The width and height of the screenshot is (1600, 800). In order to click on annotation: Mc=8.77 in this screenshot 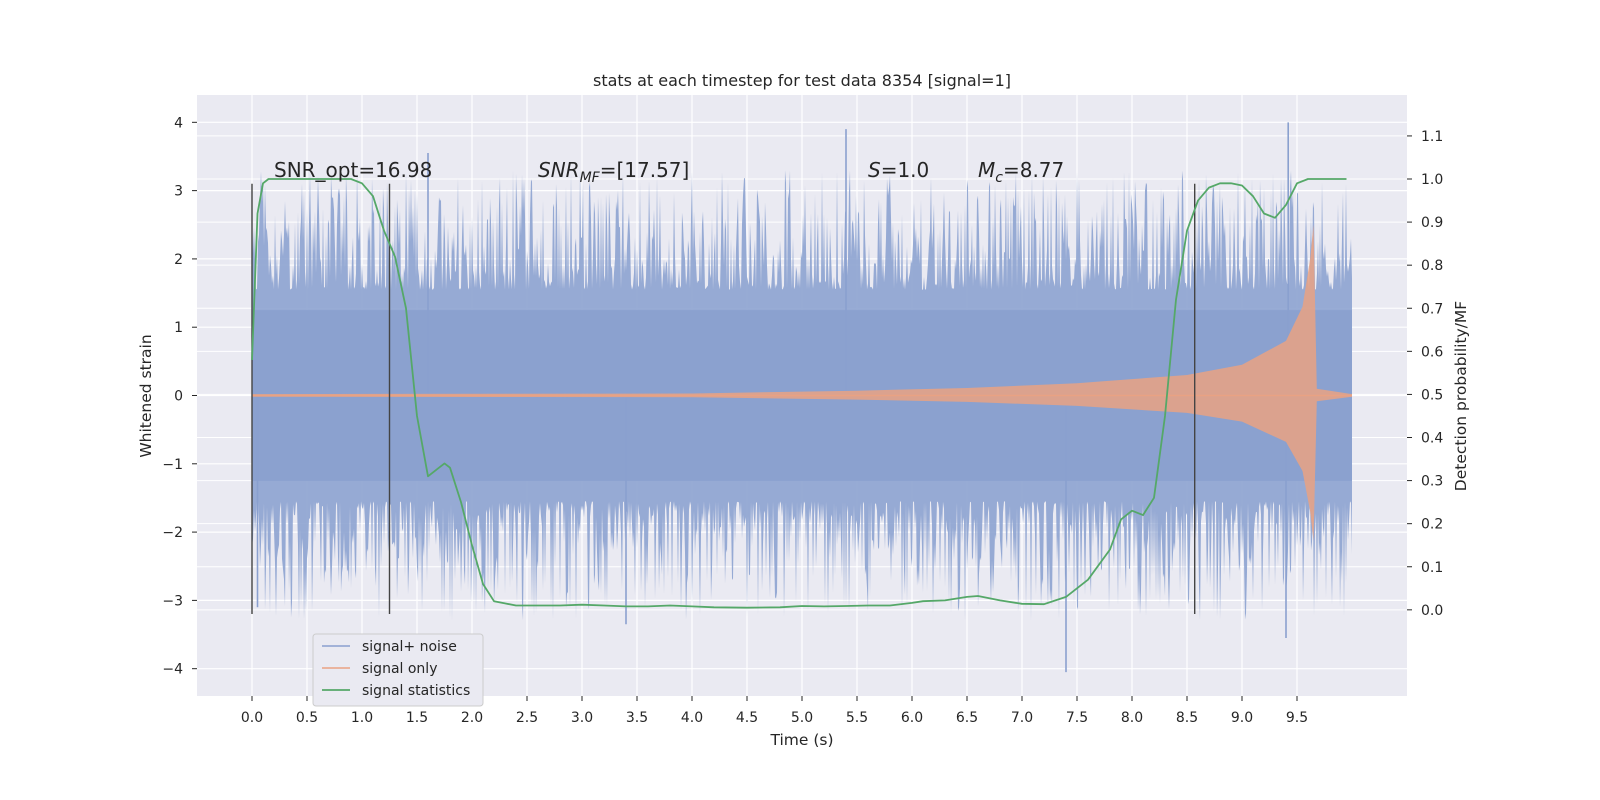, I will do `click(1021, 172)`.